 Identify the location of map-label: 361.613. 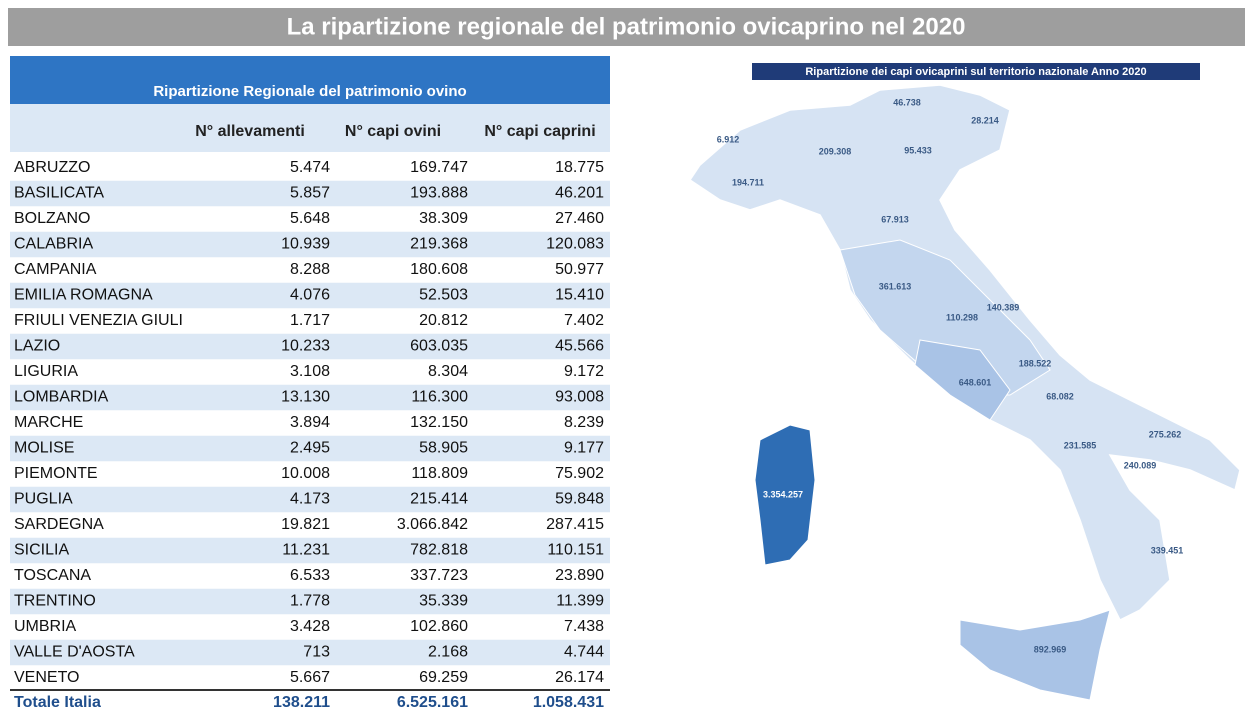
(895, 286).